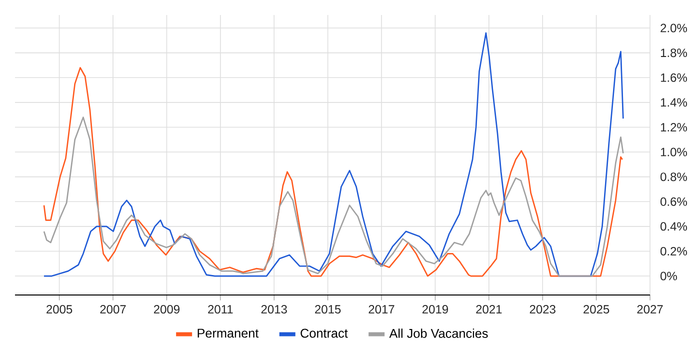 This screenshot has height=350, width=700. What do you see at coordinates (673, 53) in the screenshot?
I see `y-tick-label: 1.8%` at bounding box center [673, 53].